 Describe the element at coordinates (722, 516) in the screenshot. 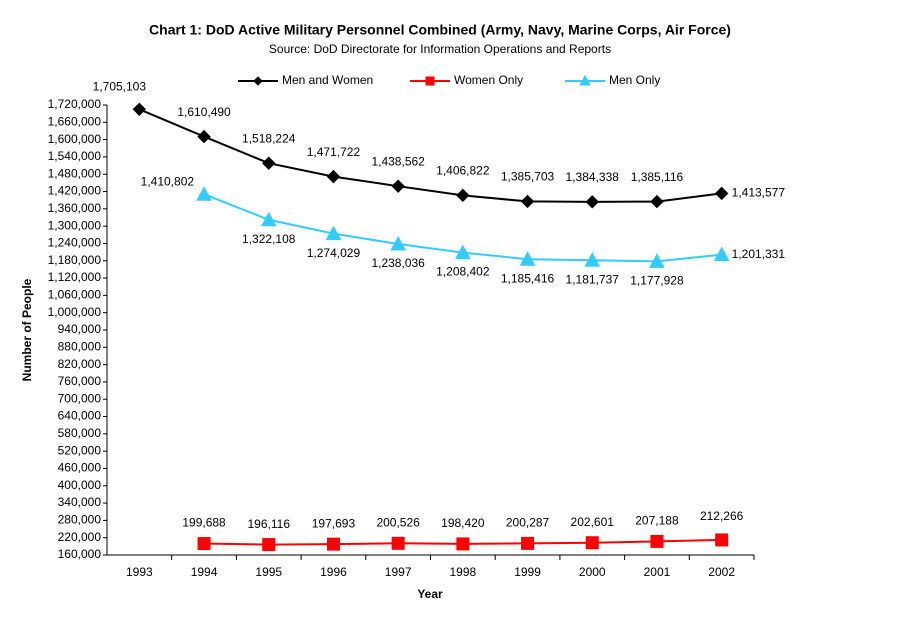

I see `data-label: 212,266` at that location.